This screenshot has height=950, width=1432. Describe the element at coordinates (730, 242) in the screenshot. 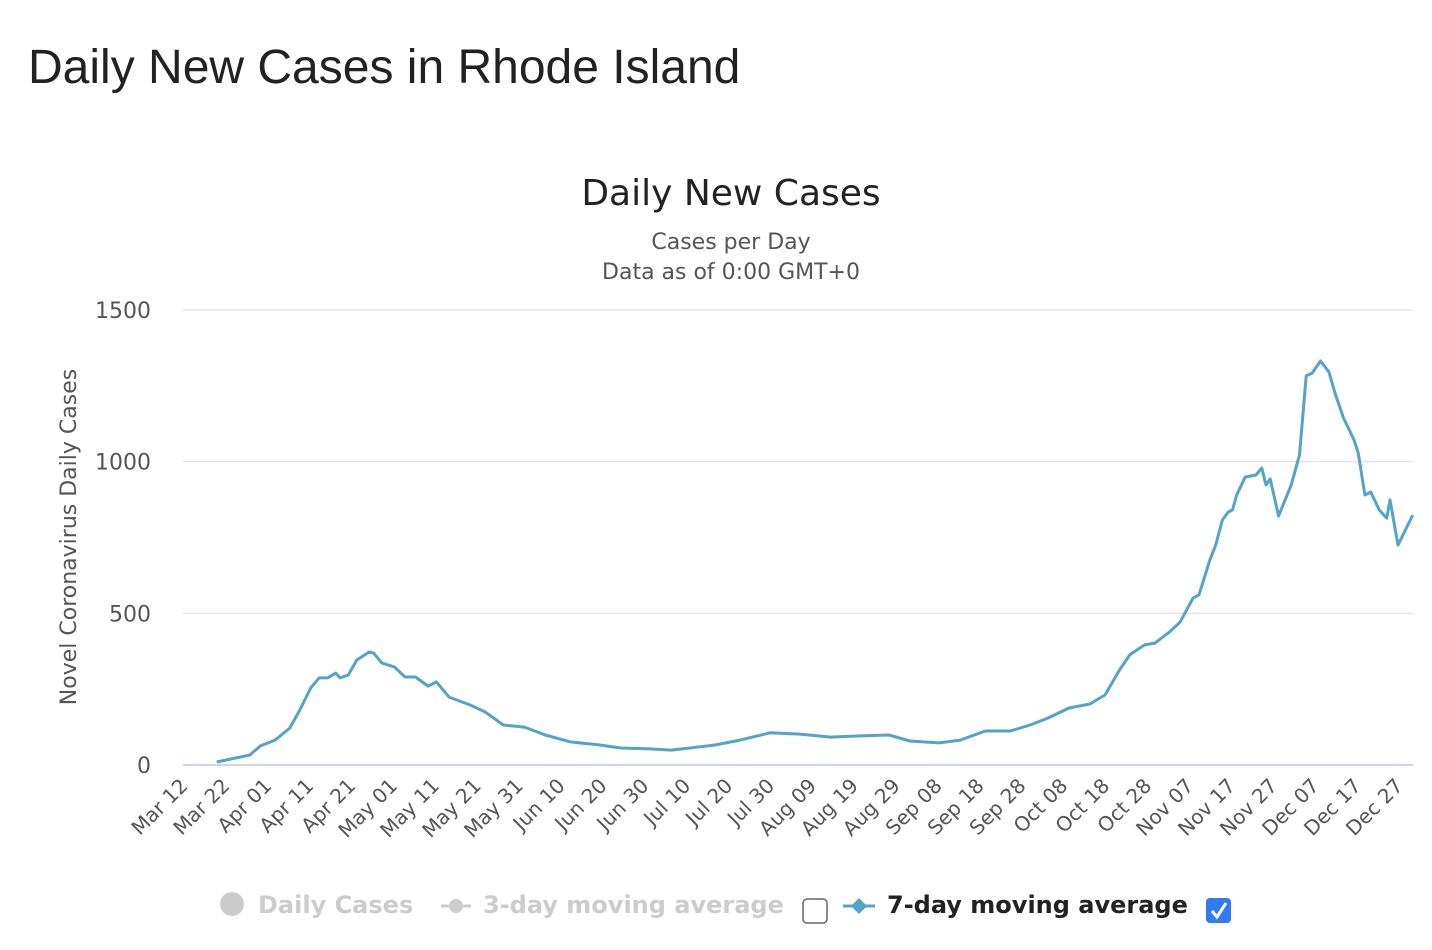

I see `chart-subtitle-1: Cases per Day` at that location.